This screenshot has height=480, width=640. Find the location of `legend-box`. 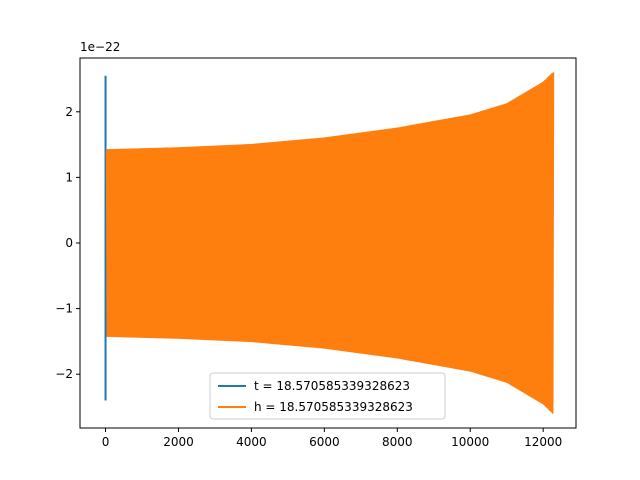

legend-box is located at coordinates (327, 396).